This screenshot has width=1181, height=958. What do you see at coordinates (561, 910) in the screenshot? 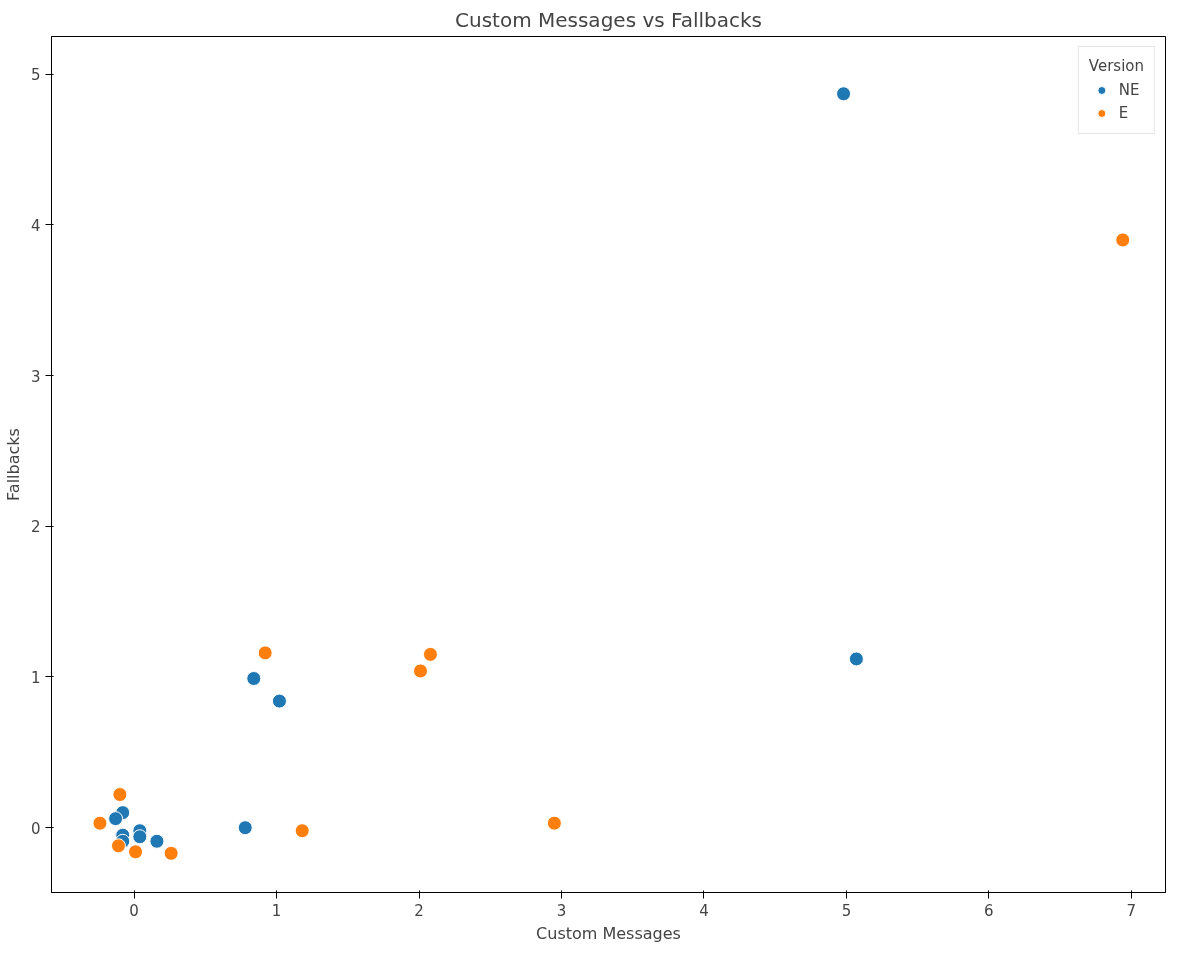
I see `x-tick-label: 3` at bounding box center [561, 910].